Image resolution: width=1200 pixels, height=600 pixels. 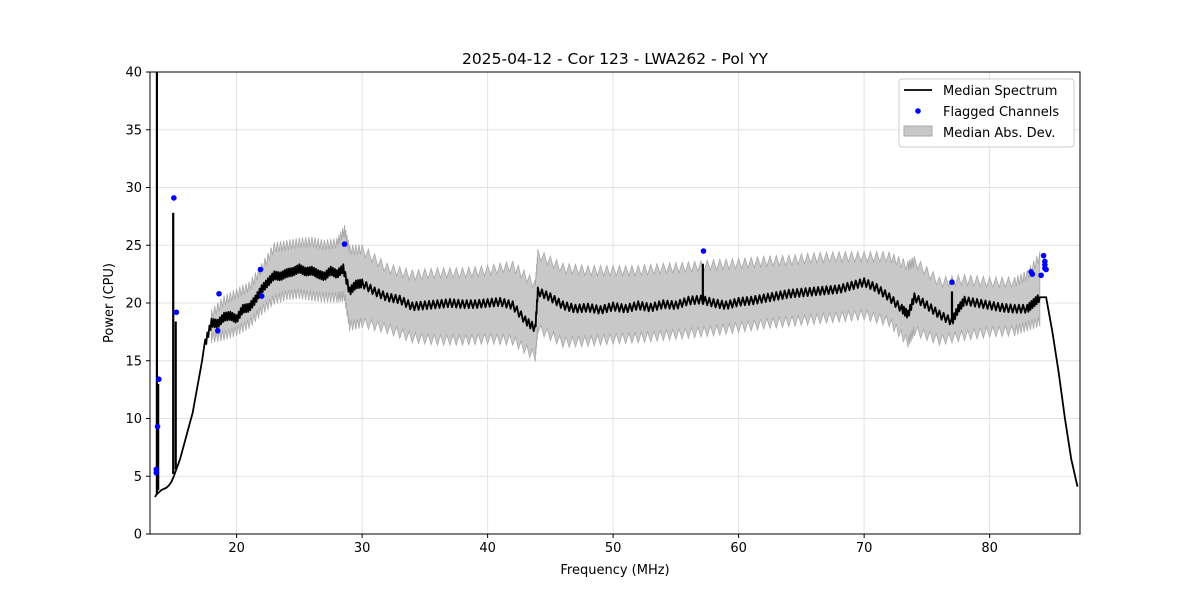 I want to click on y-axis-label: Power (CPU), so click(x=109, y=303).